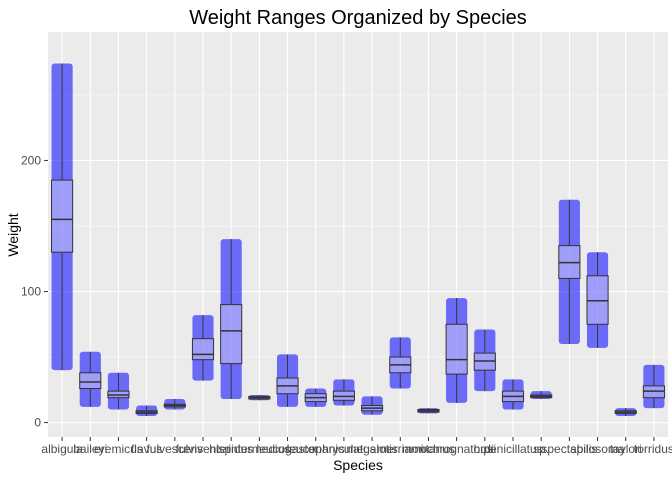 The height and width of the screenshot is (485, 672). Describe the element at coordinates (400, 449) in the screenshot. I see `x-tick-label: merriami` at that location.